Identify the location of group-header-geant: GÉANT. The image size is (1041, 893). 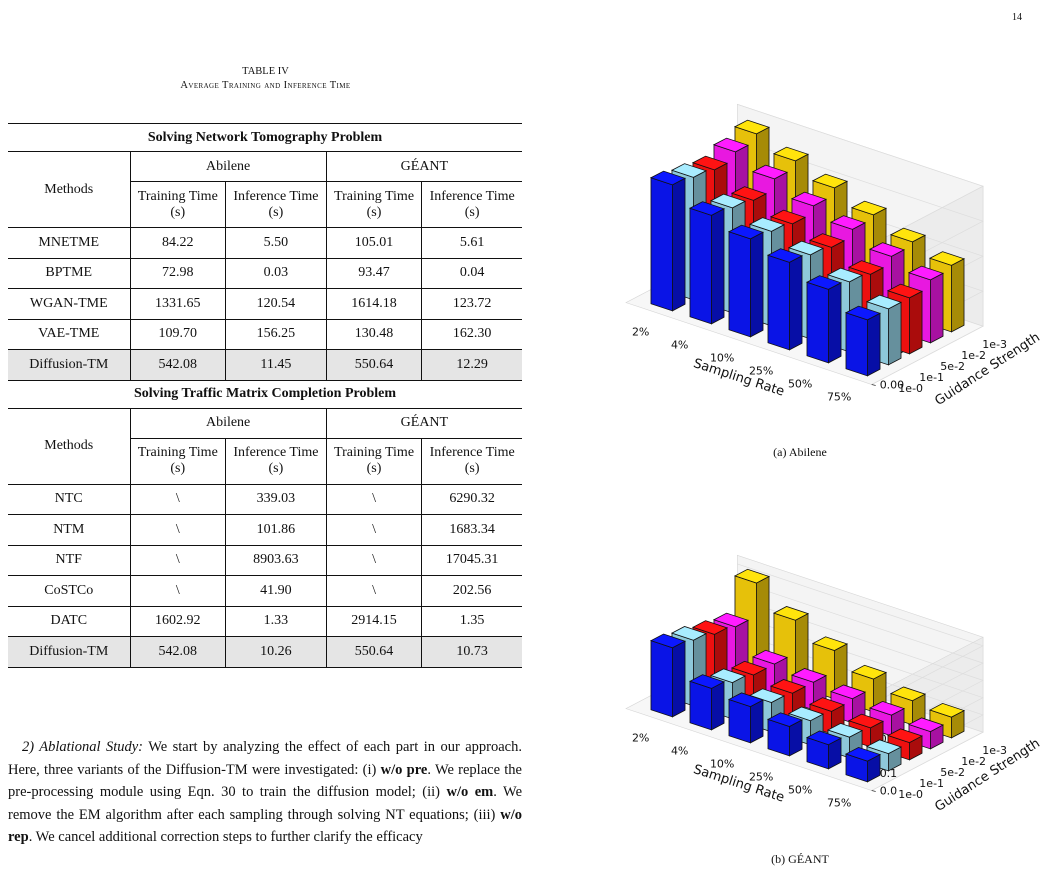
(423, 166).